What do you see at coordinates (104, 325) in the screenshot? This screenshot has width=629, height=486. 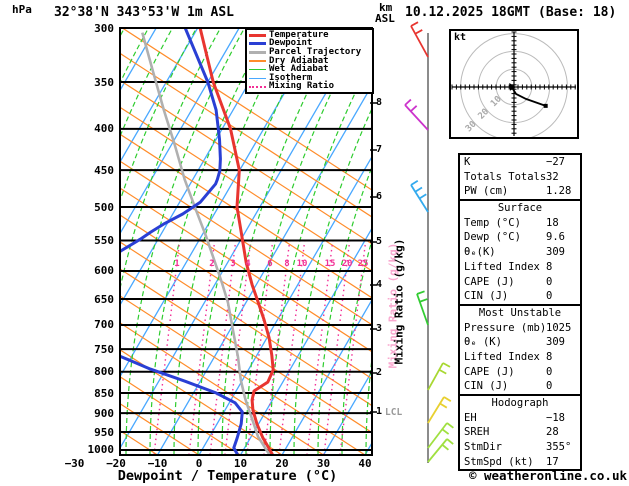 I see `pressure-tick-label: 700` at bounding box center [104, 325].